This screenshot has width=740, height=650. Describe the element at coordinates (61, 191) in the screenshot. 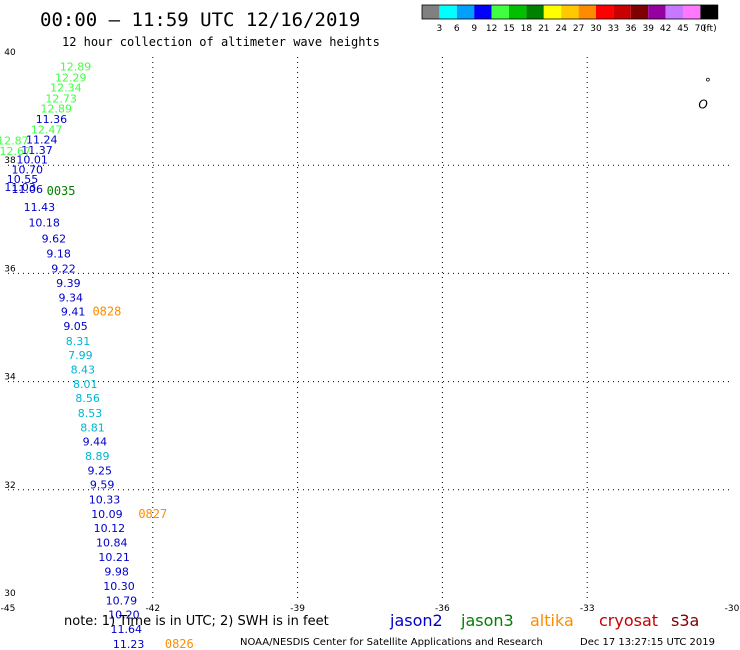

I see `pass-time-label: 0035` at that location.